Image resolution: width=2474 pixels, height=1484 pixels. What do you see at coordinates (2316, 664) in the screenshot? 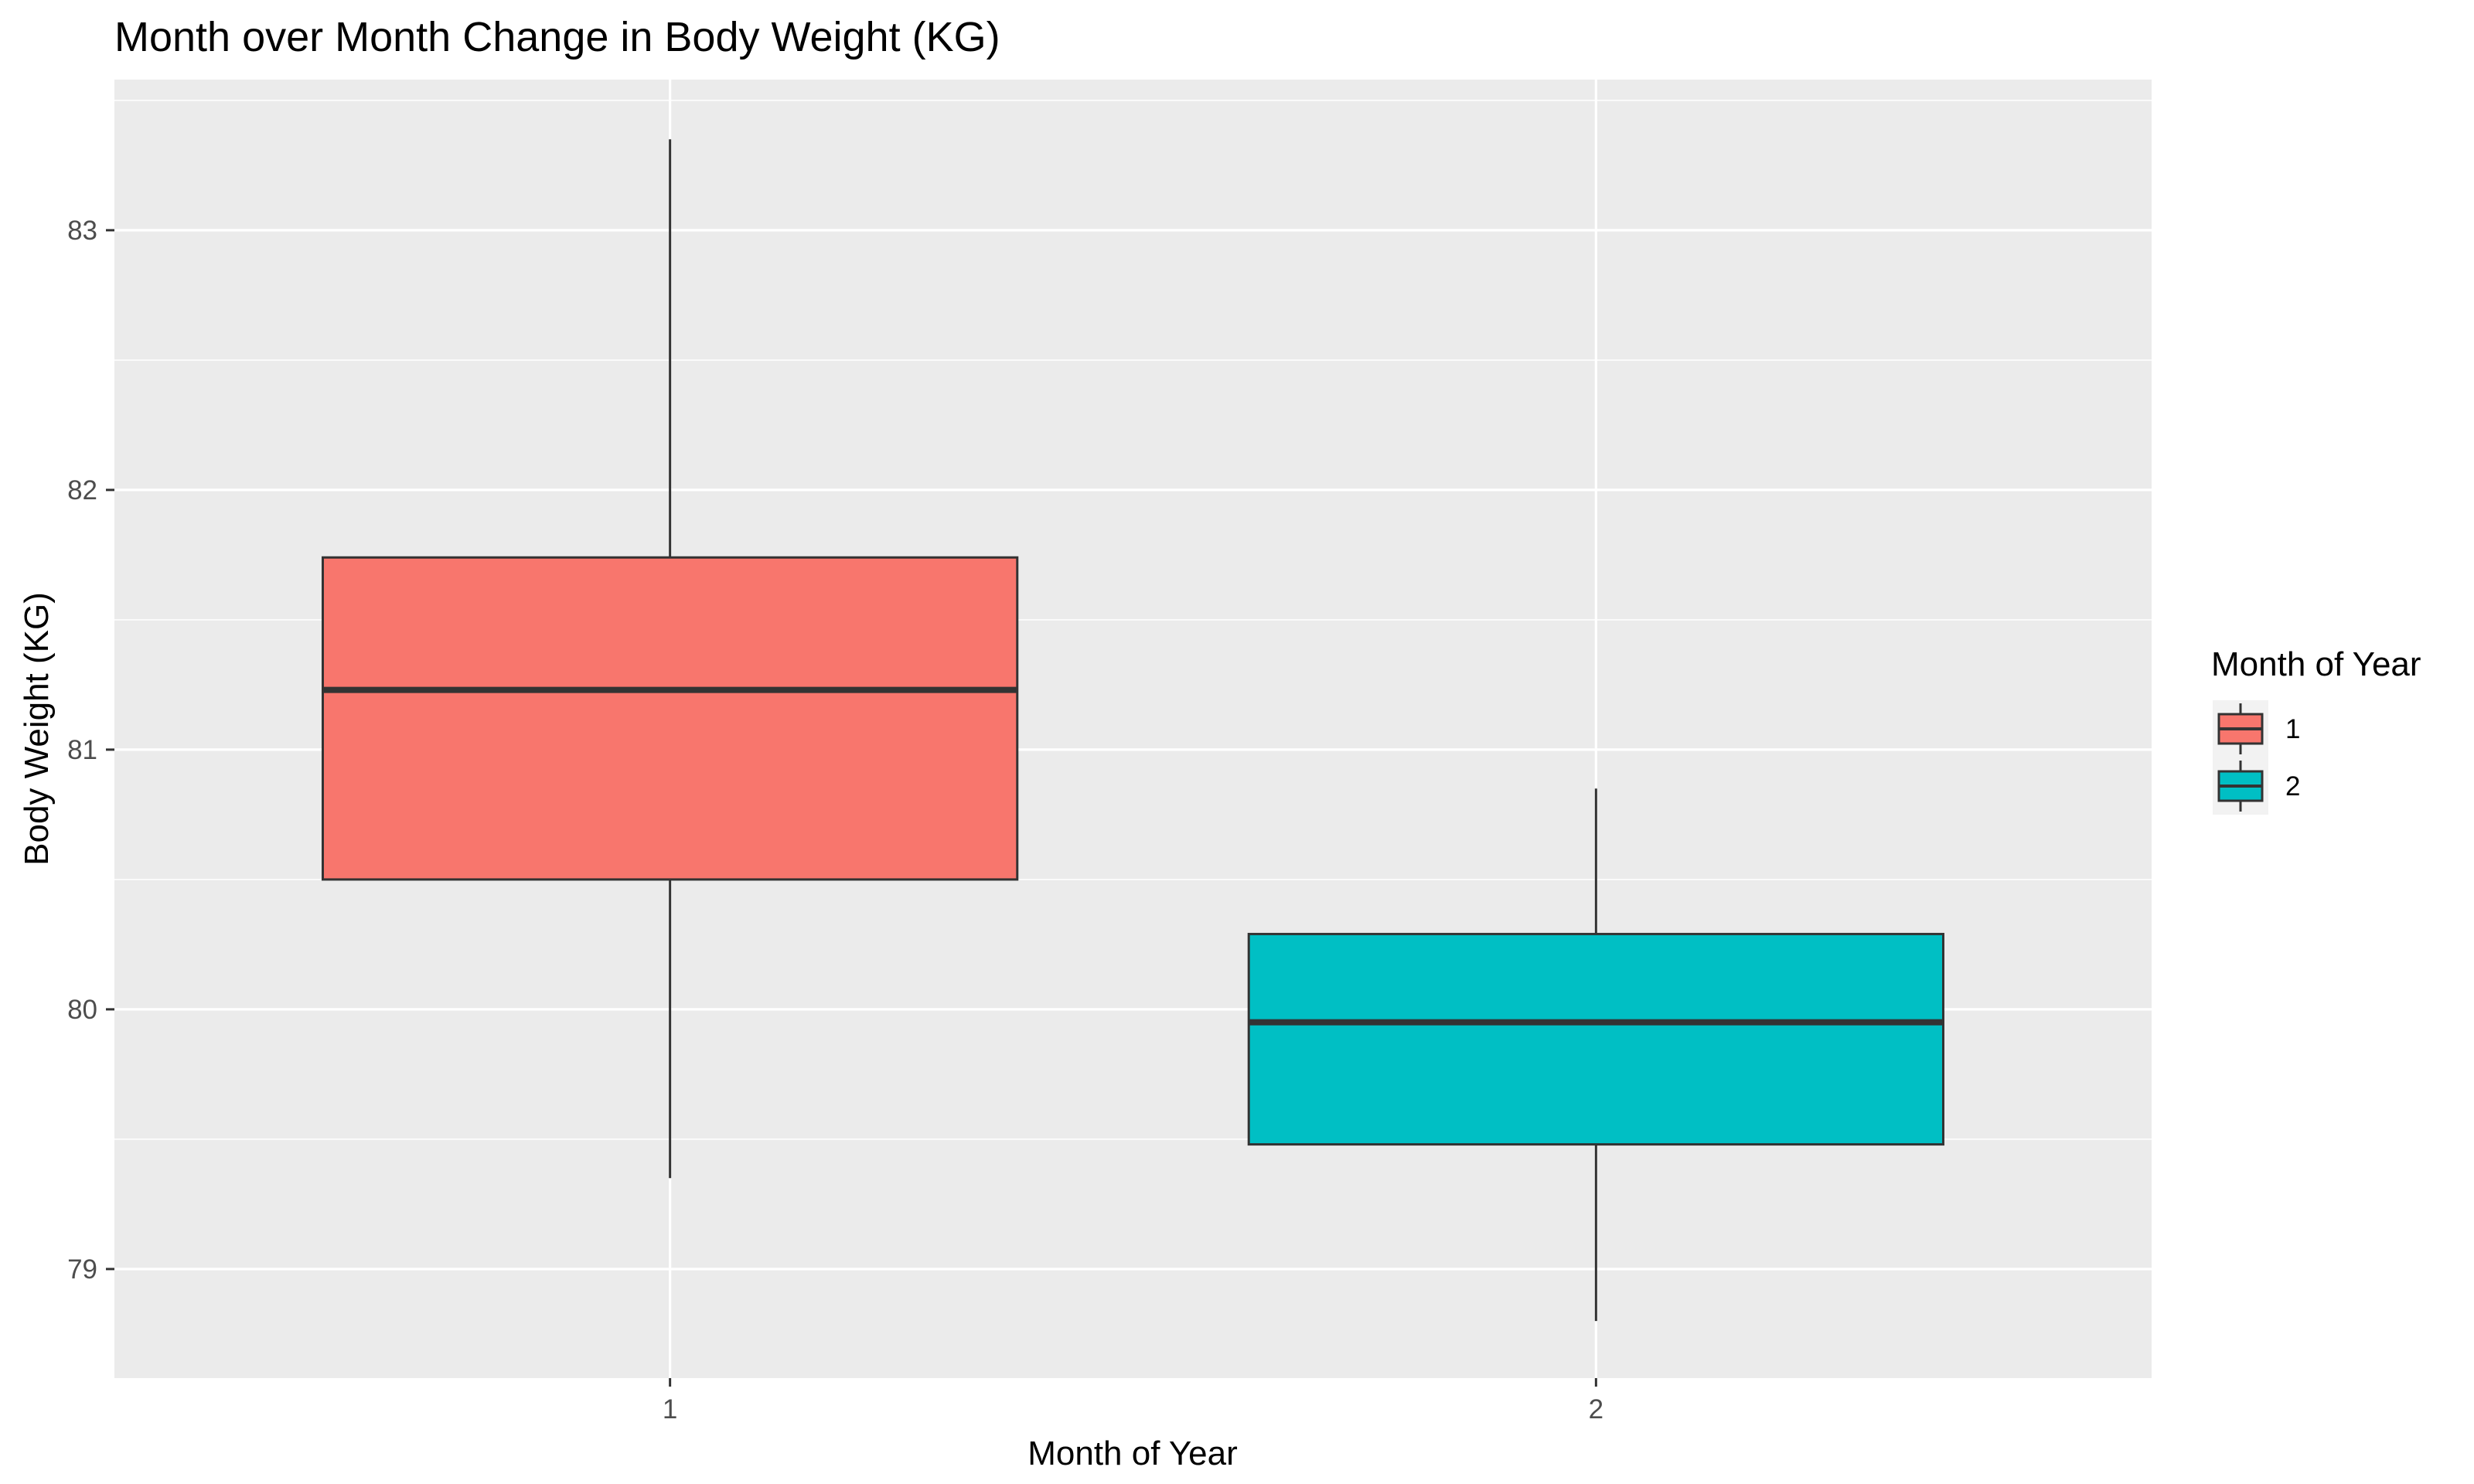
I see `legend-title: Month of Year` at bounding box center [2316, 664].